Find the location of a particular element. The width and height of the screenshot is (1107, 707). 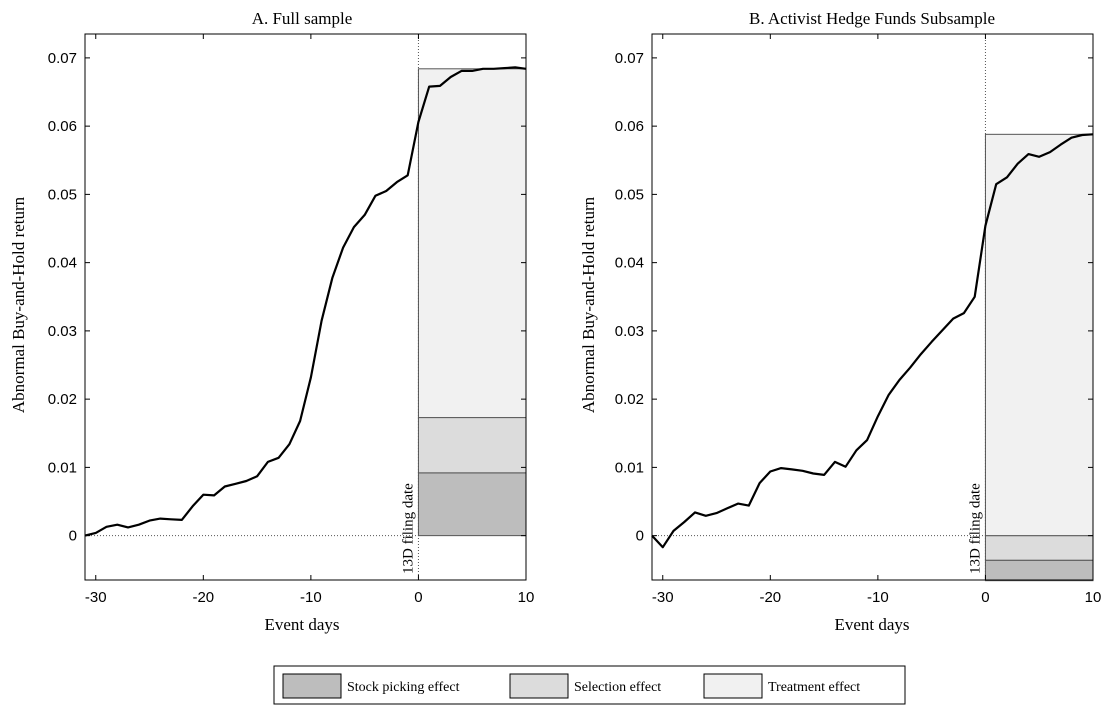

panel-b-y-tick-label: 0.04 is located at coordinates (629, 263).